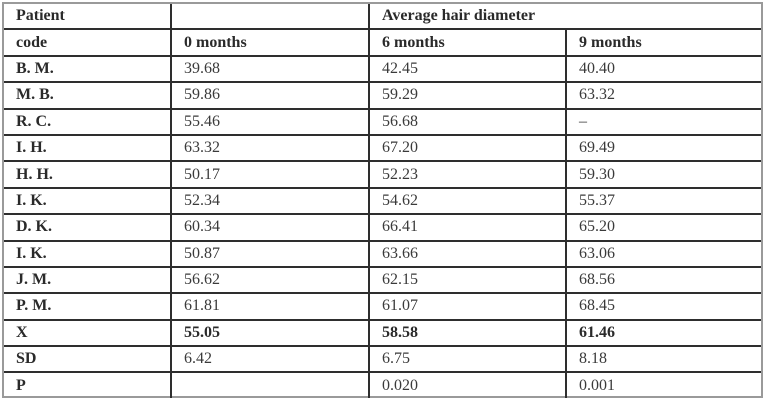 The image size is (768, 401). I want to click on sd-6-months: 6.75, so click(467, 359).